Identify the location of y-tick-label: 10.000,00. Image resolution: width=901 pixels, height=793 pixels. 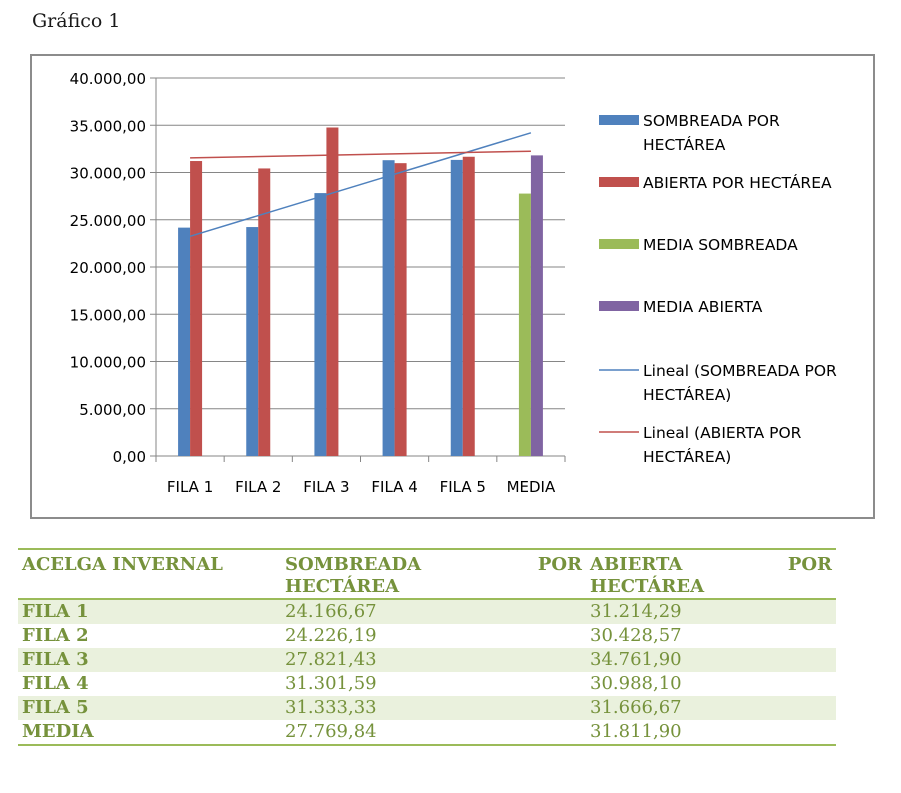
(108, 363).